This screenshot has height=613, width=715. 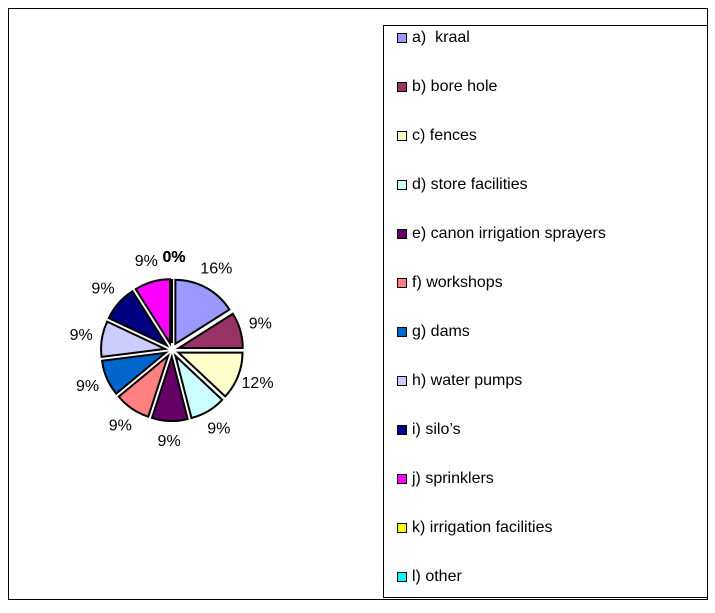 What do you see at coordinates (509, 233) in the screenshot?
I see `legend-label: e) canon irrigation sprayers` at bounding box center [509, 233].